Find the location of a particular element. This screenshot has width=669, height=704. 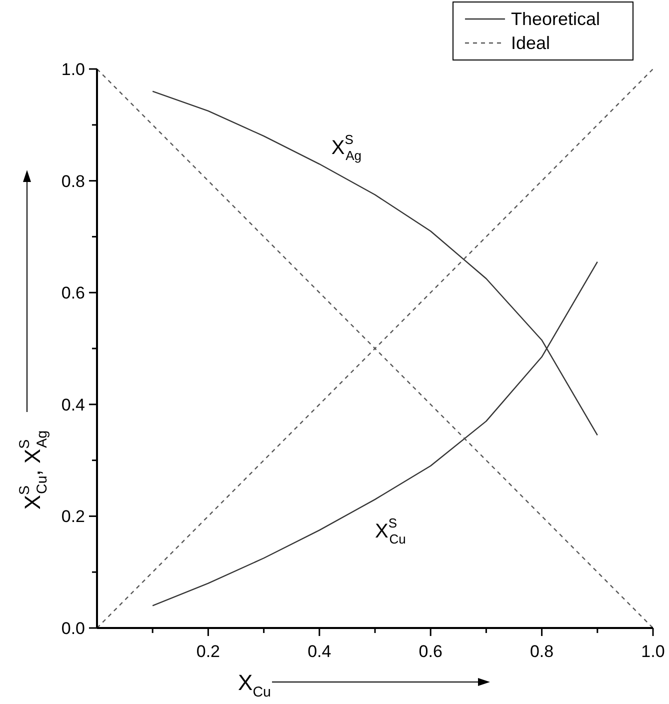

y-tick-label: 0.6 is located at coordinates (73, 293).